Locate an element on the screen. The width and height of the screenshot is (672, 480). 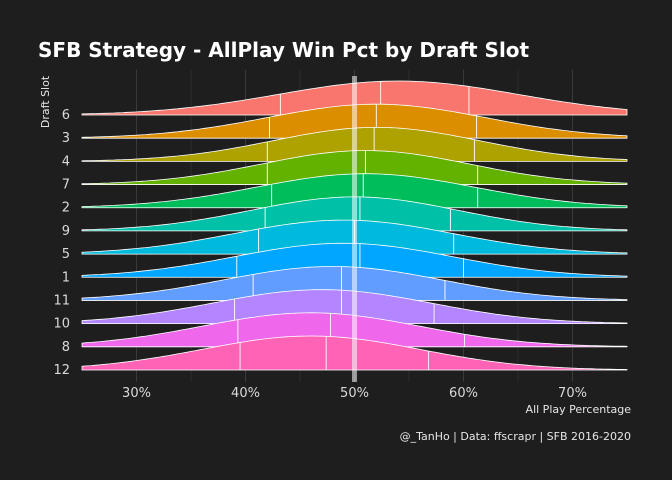
x-tick-label: 50% is located at coordinates (354, 393).